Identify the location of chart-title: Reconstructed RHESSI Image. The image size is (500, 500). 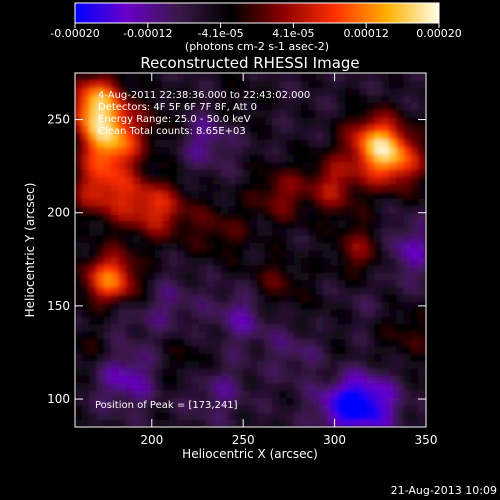
(249, 63).